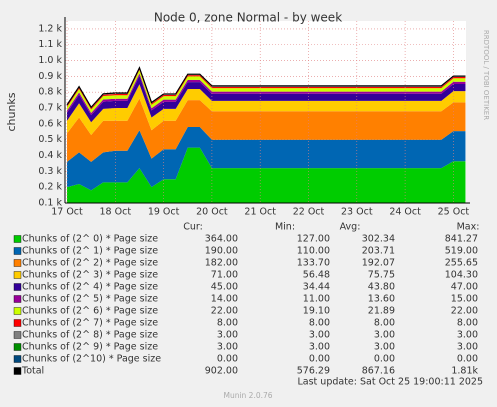  What do you see at coordinates (50, 92) in the screenshot?
I see `y-tick-label: 0.8 k` at bounding box center [50, 92].